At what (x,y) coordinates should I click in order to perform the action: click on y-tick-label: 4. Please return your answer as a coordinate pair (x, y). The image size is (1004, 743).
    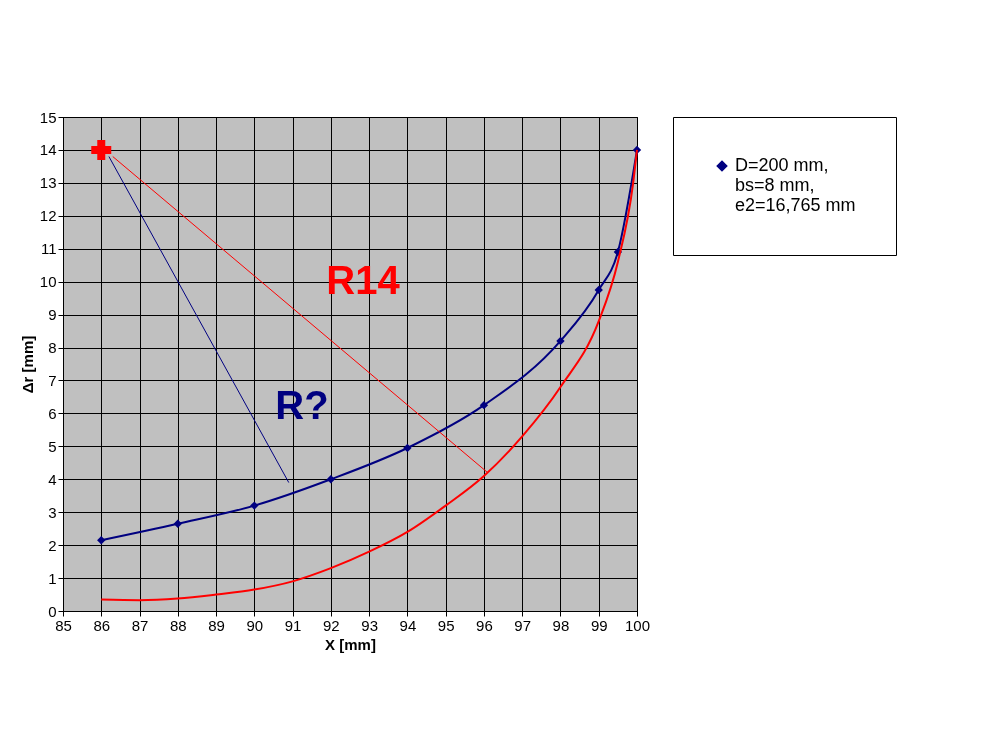
    Looking at the image, I should click on (52, 479).